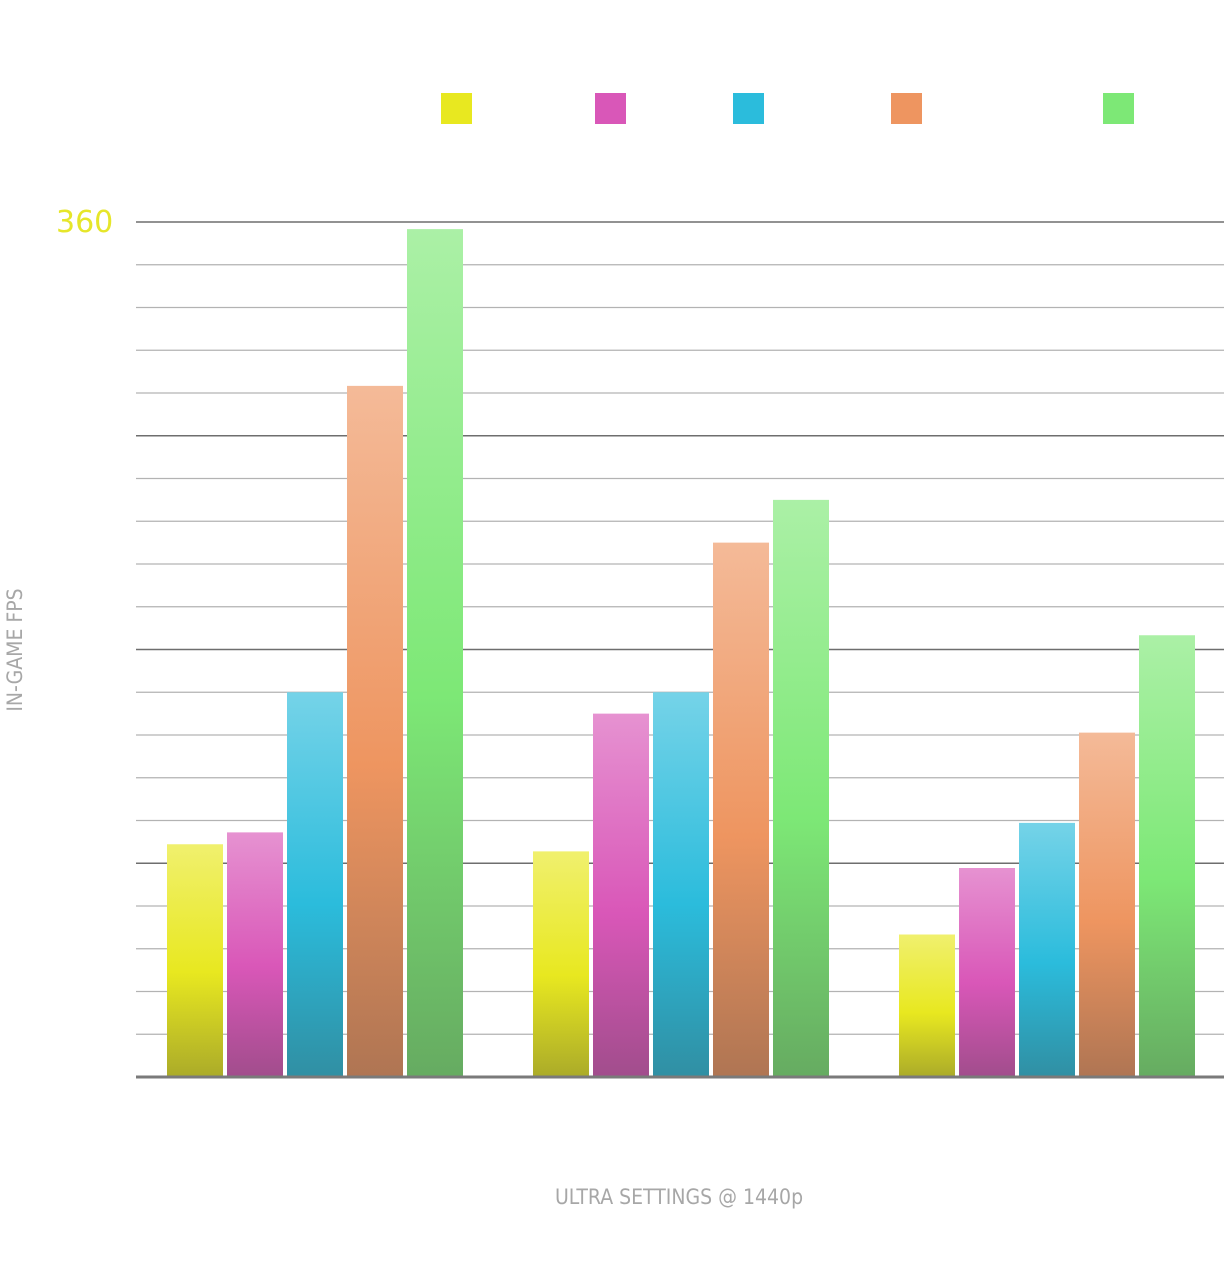 The image size is (1228, 1284). Describe the element at coordinates (375, 731) in the screenshot. I see `bar-group1-series4` at that location.